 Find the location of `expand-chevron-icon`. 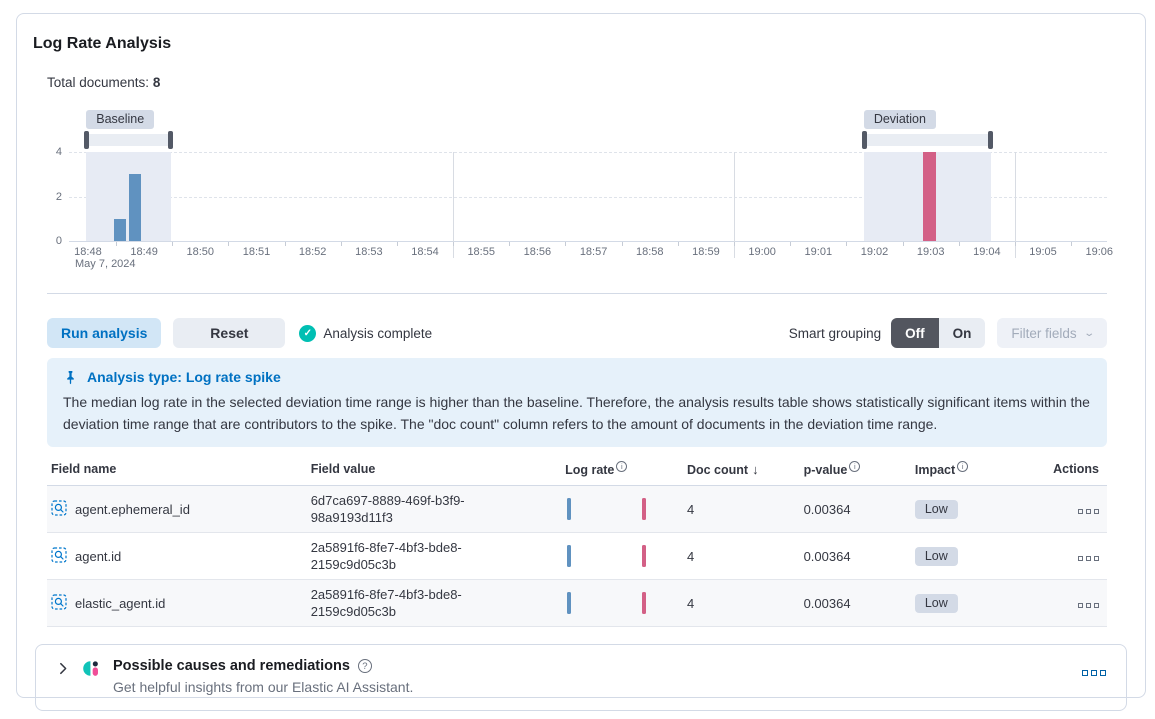

expand-chevron-icon is located at coordinates (63, 668).